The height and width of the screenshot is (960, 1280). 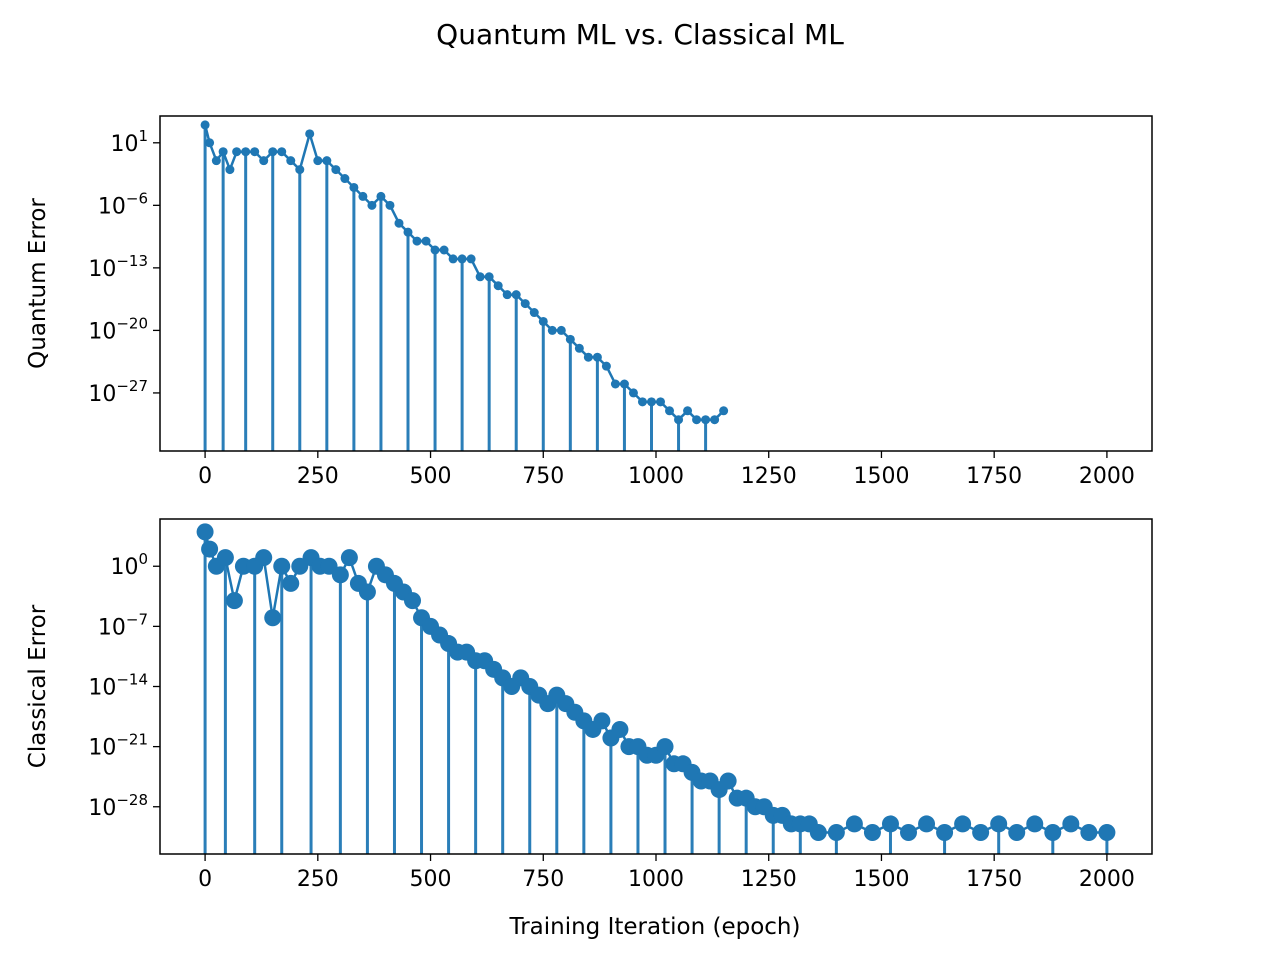 I want to click on classical-x-tick-label: 1500, so click(x=881, y=879).